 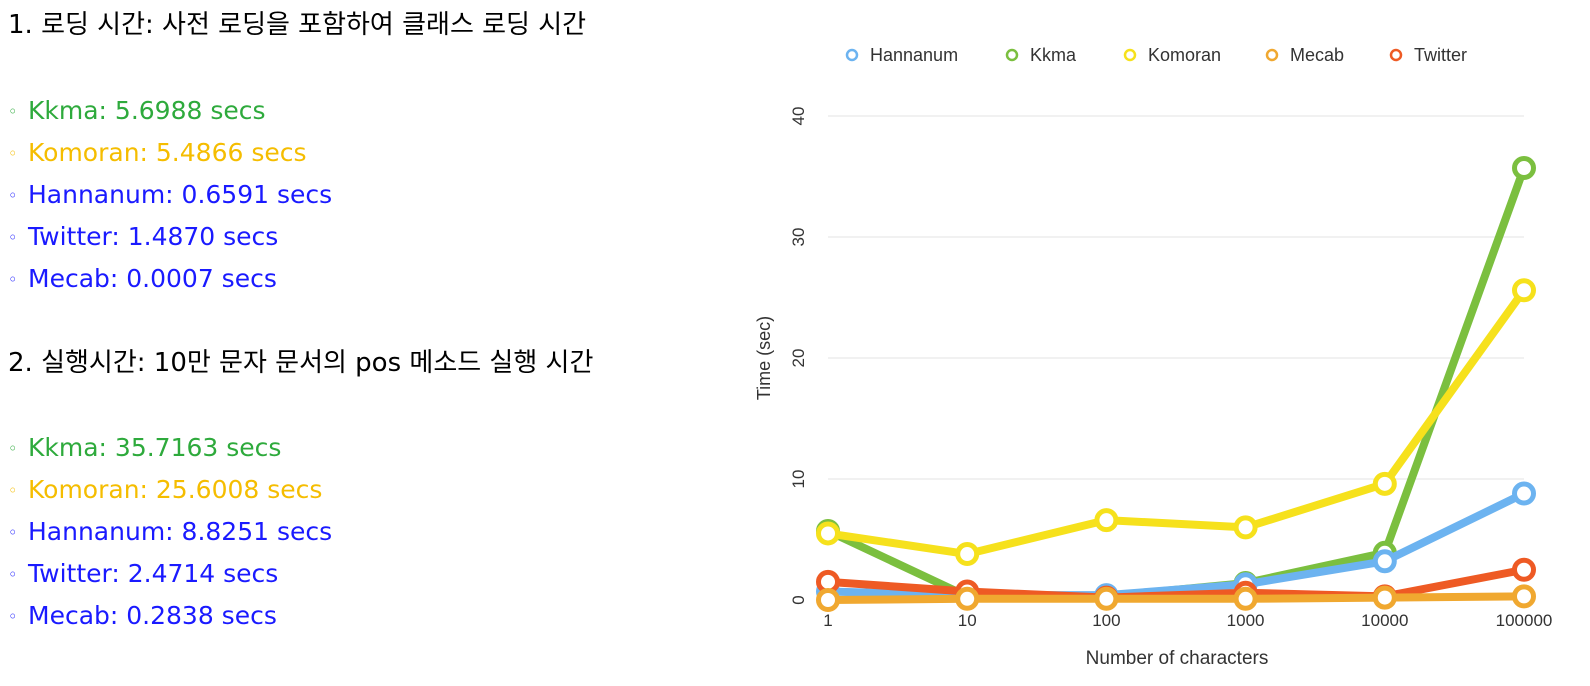 I want to click on list-item-text: Komoran: 25.6008 secs, so click(x=175, y=489).